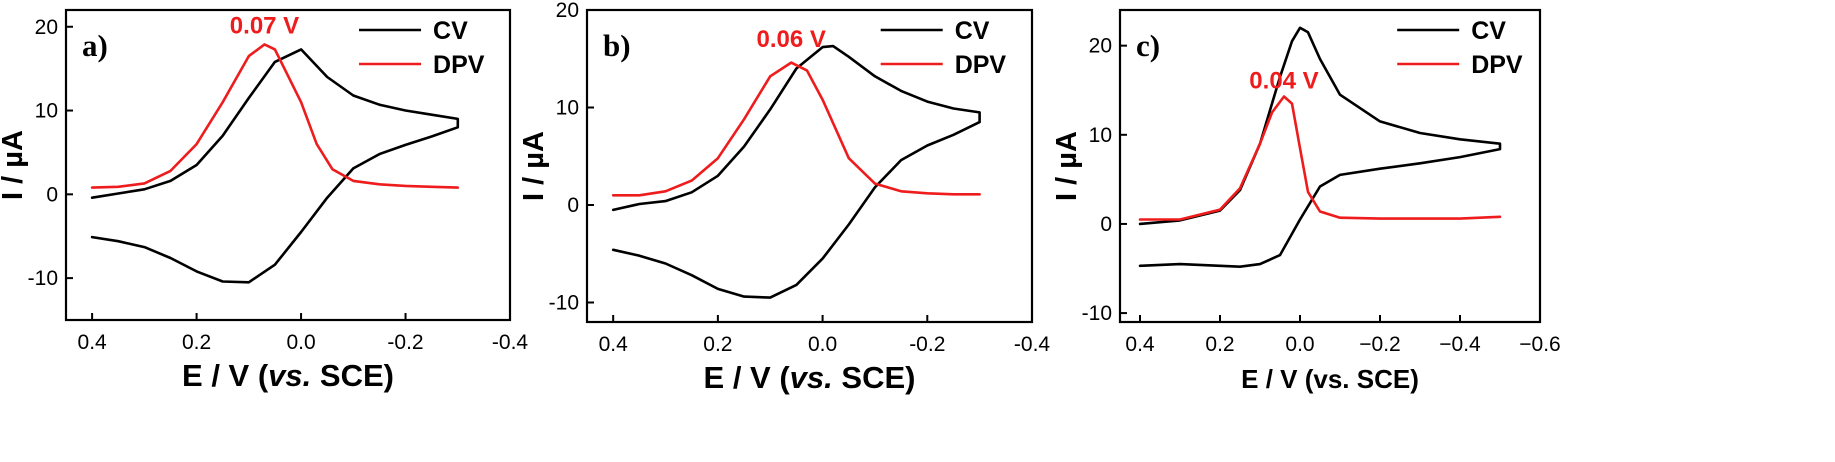 The width and height of the screenshot is (1835, 462). Describe the element at coordinates (1379, 344) in the screenshot. I see `x-tick-label: −0.2` at that location.